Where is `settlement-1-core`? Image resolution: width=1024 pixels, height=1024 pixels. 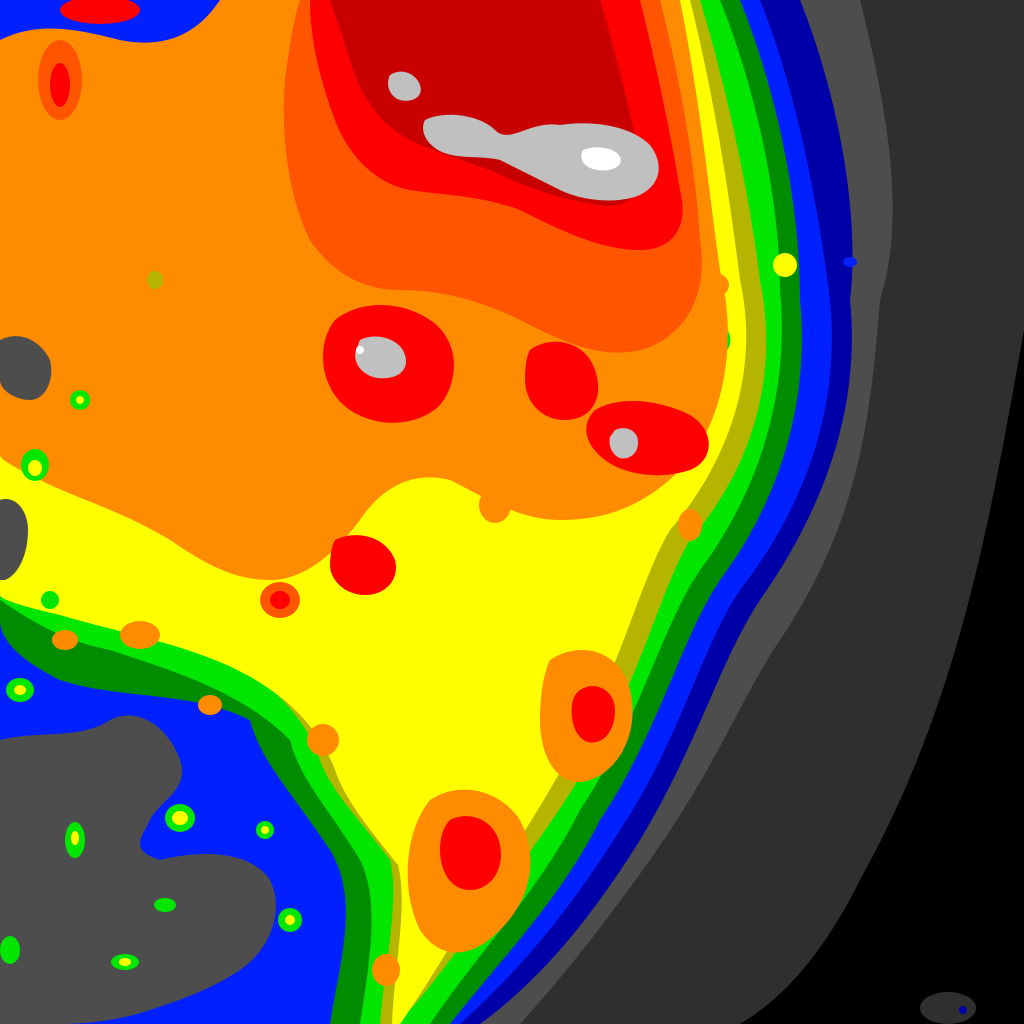
settlement-1-core is located at coordinates (35, 468).